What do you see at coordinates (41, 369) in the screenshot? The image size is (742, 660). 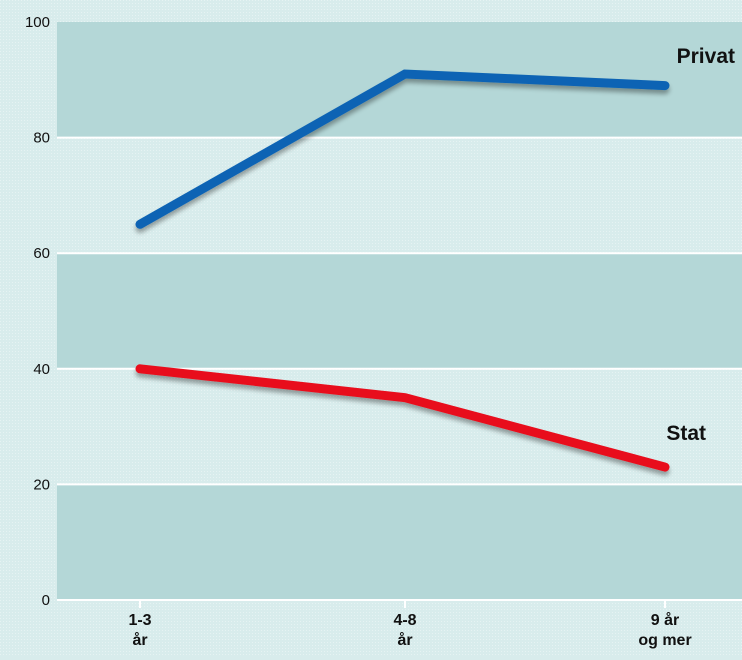 I see `y-tick-label: 40` at bounding box center [41, 369].